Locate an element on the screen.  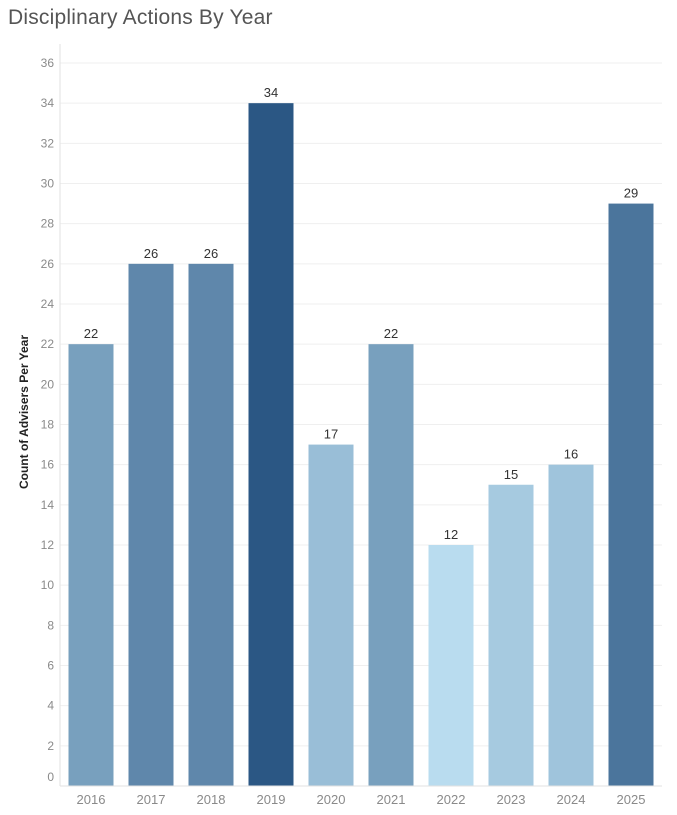
y-tick-label: 10 is located at coordinates (48, 585).